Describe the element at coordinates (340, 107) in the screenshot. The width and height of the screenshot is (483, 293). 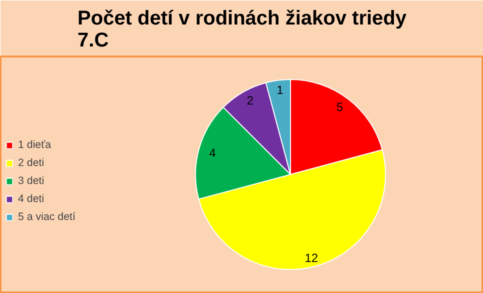
I see `data-label: 5` at that location.